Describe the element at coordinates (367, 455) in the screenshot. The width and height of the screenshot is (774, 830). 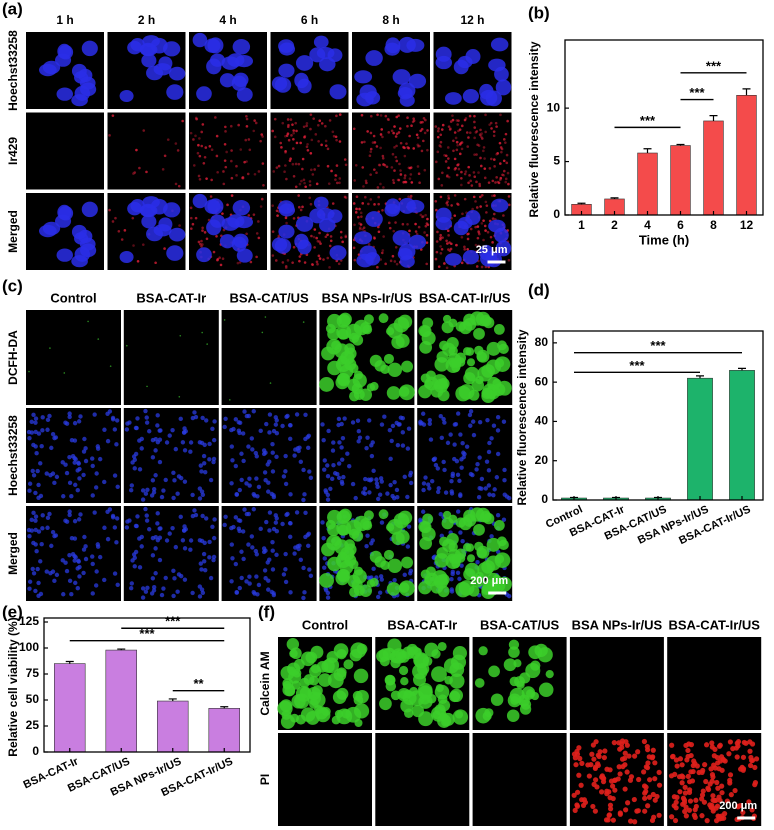
I see `micrograph` at that location.